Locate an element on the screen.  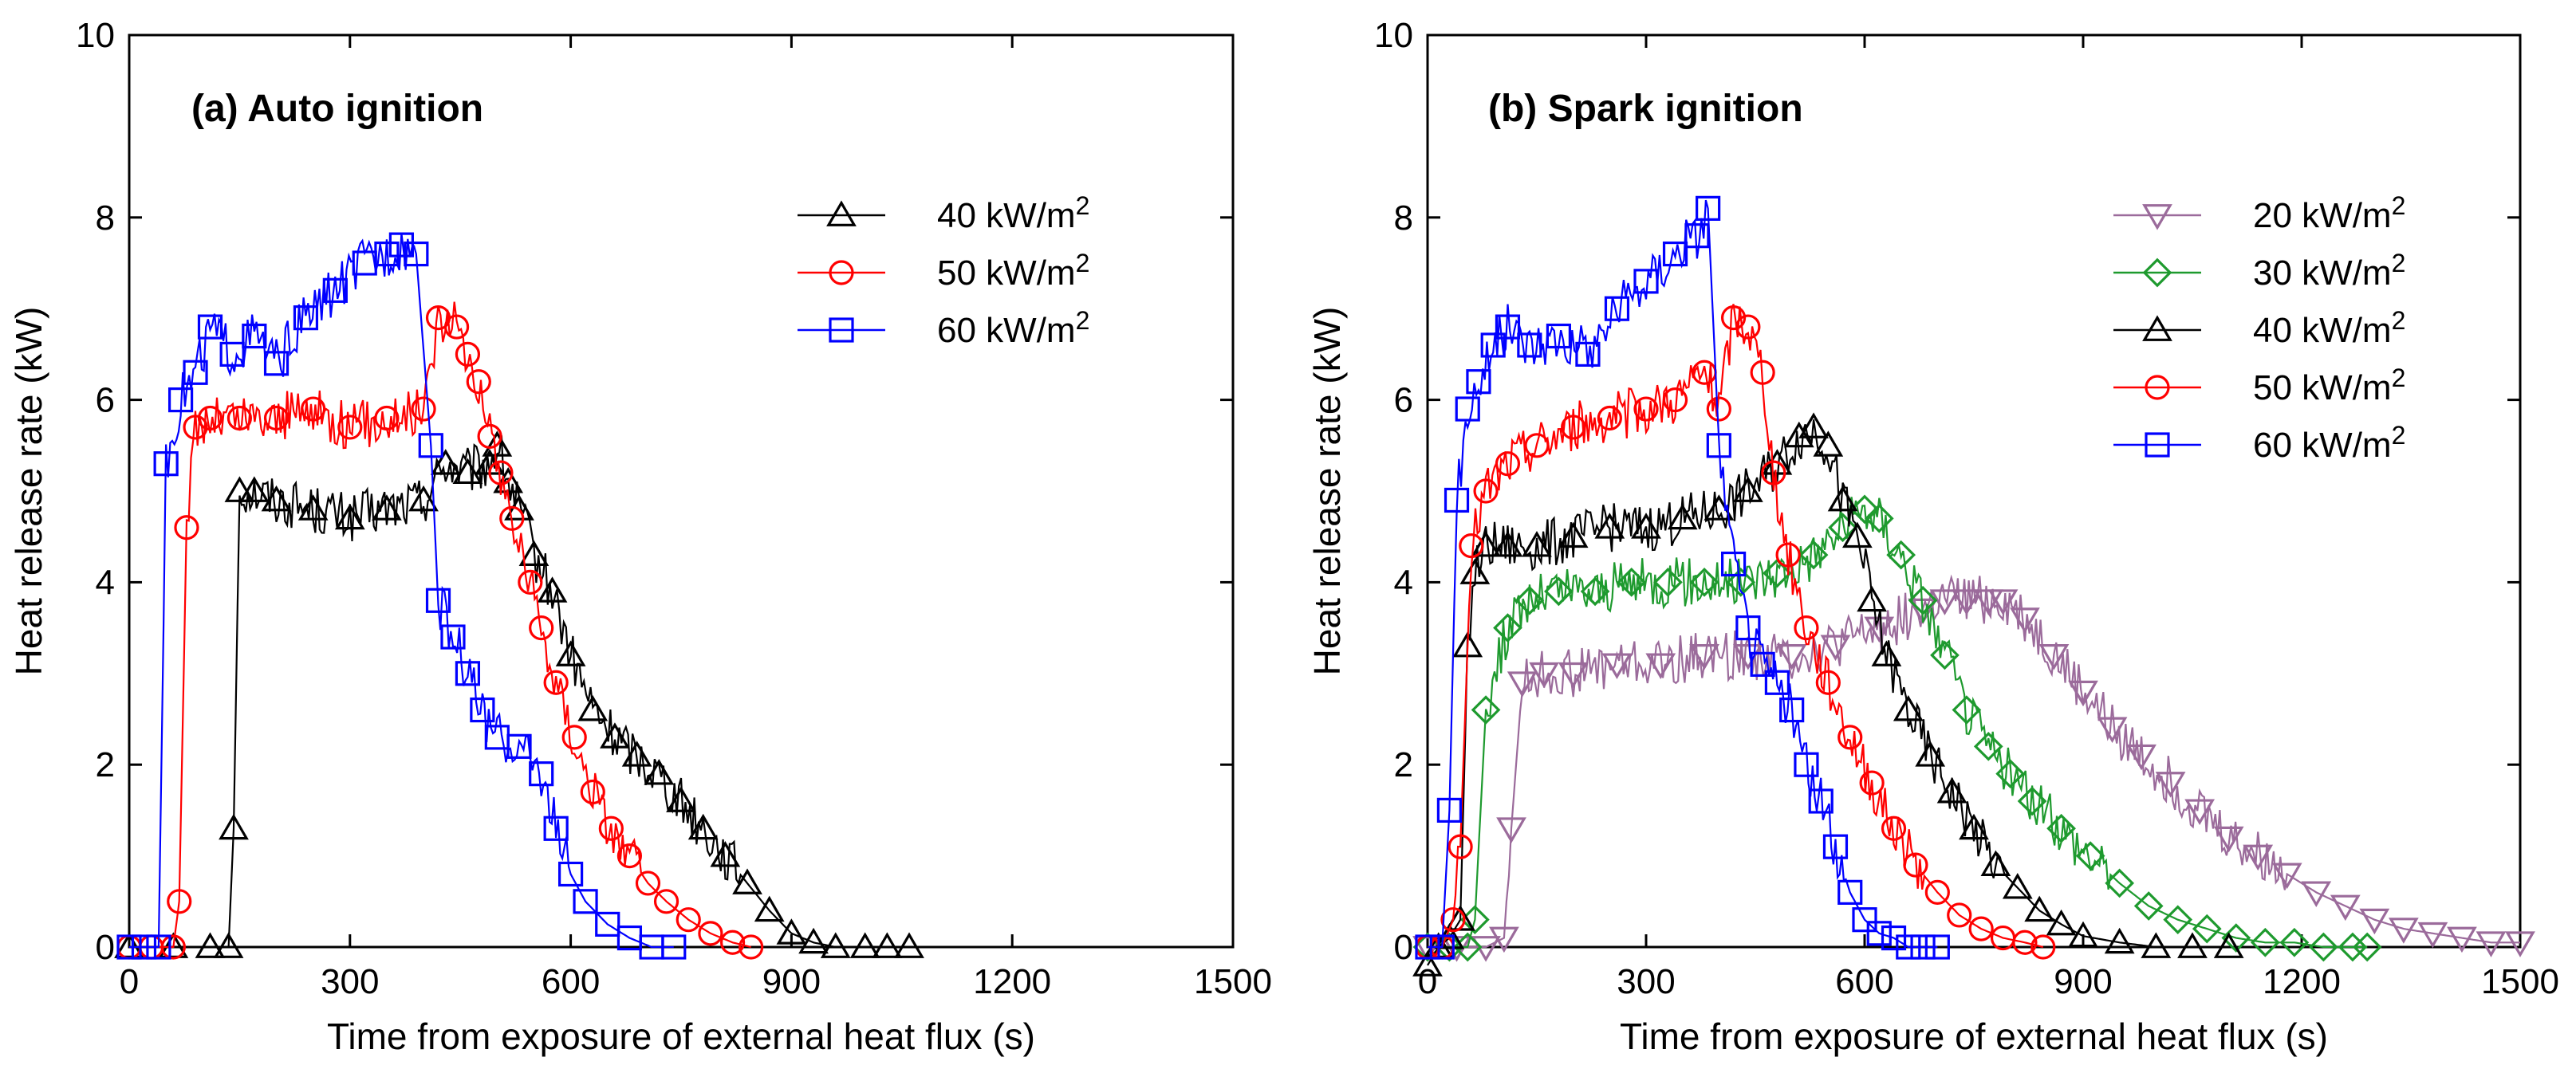
y-tick-label: 0 is located at coordinates (105, 947).